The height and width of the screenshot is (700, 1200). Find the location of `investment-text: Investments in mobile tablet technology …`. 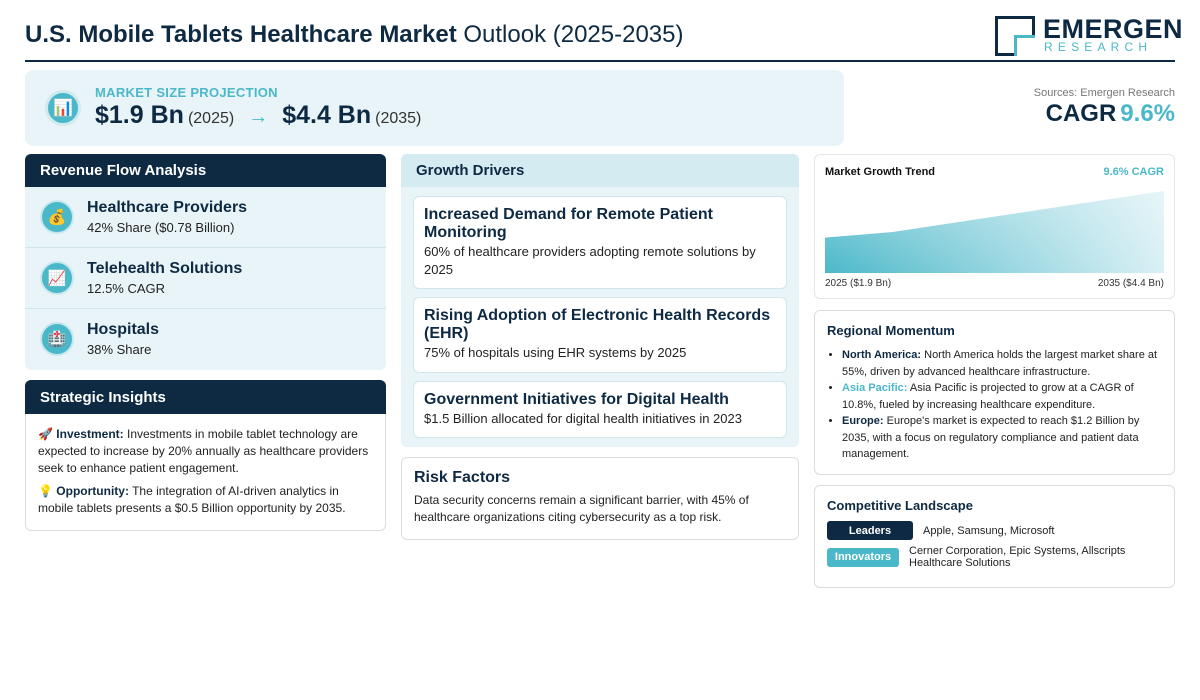

investment-text: Investments in mobile tablet technology … is located at coordinates (203, 451).